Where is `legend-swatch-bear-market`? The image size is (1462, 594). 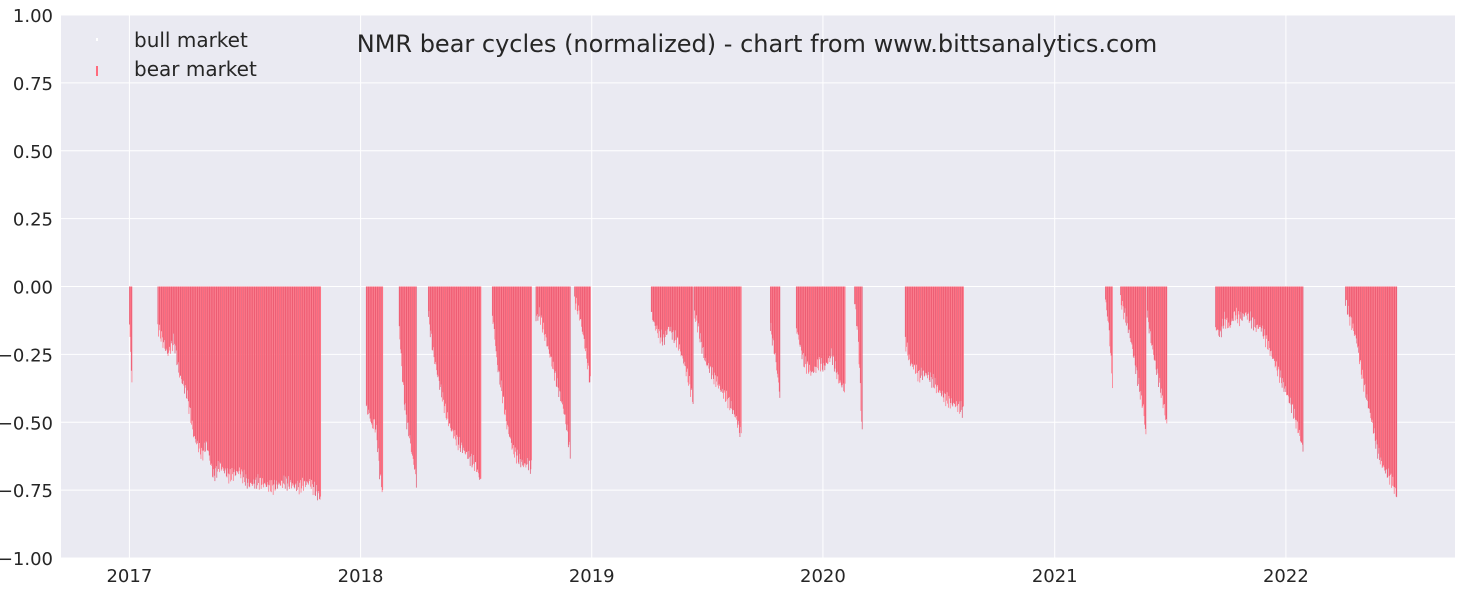 legend-swatch-bear-market is located at coordinates (97, 71).